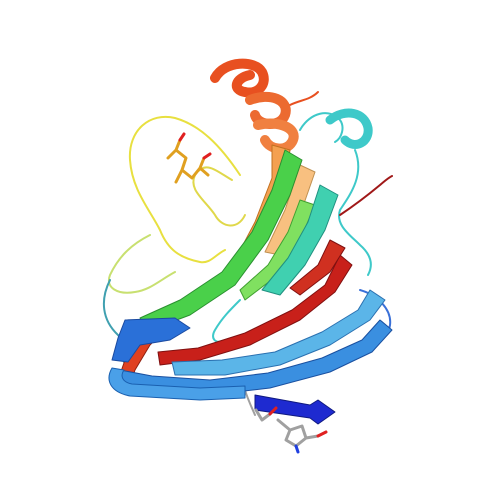 The image size is (500, 500). I want to click on strand-lower-blue-loop, so click(177, 384).